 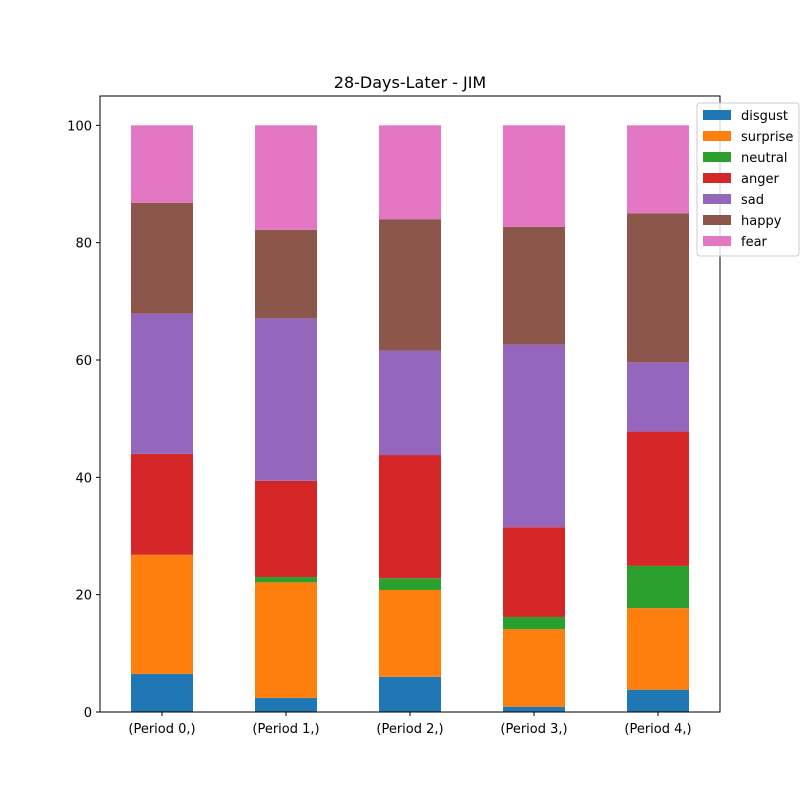 I want to click on x-tick-label: (Period 4,), so click(x=657, y=729).